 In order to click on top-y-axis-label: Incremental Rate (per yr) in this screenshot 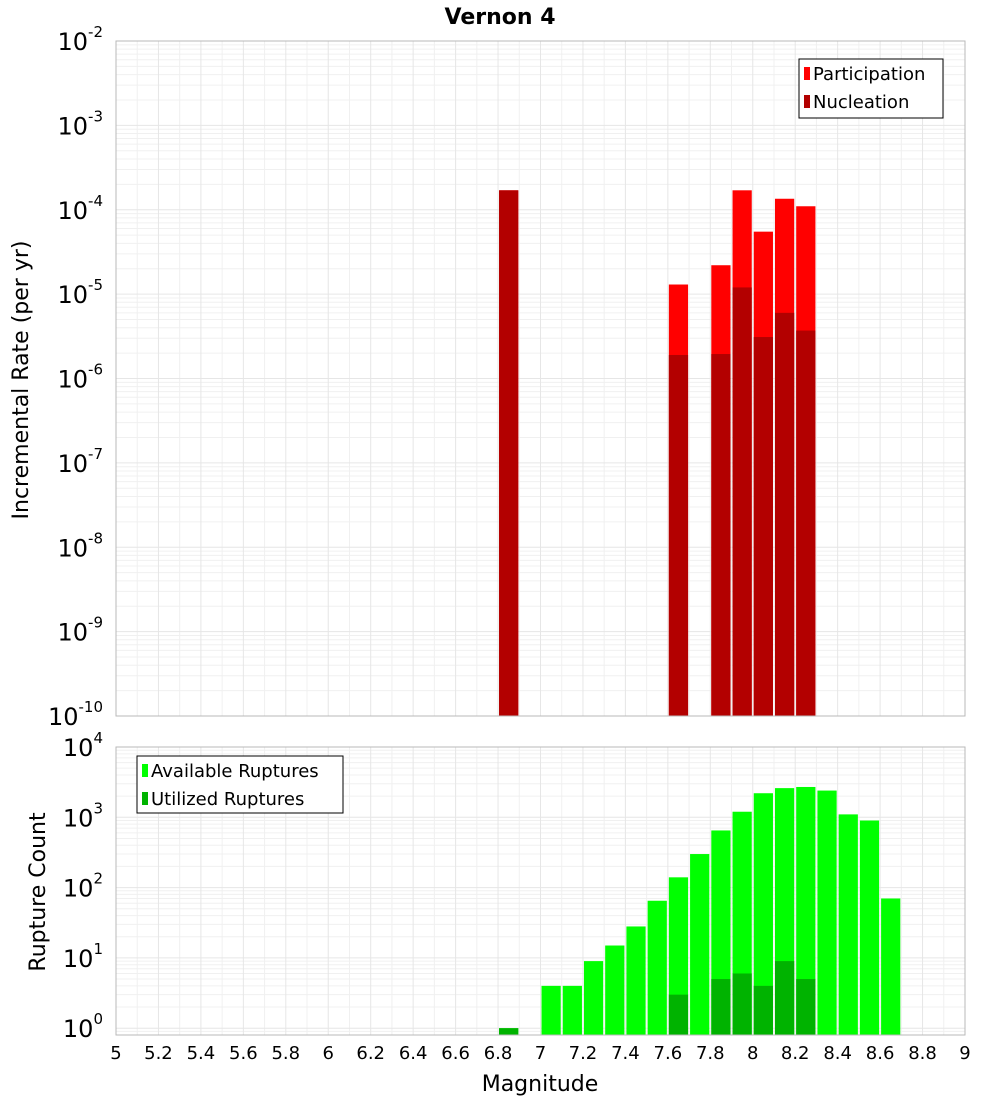, I will do `click(21, 380)`.